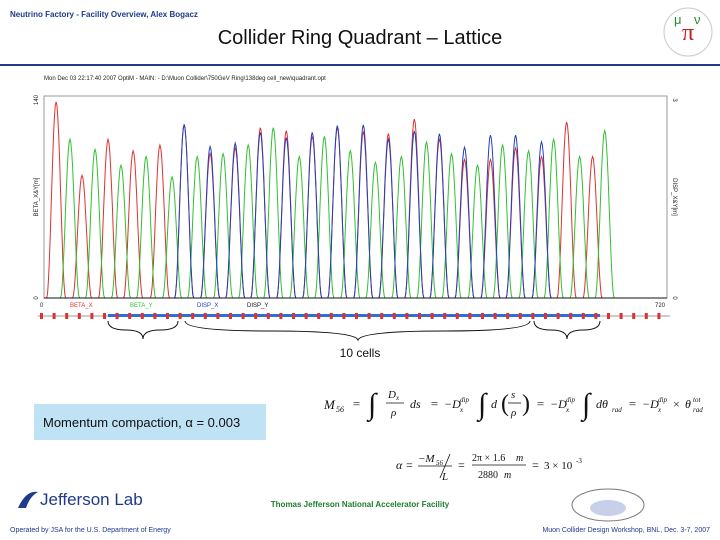 This screenshot has height=540, width=720. What do you see at coordinates (350, 316) in the screenshot?
I see `magnet-marks` at bounding box center [350, 316].